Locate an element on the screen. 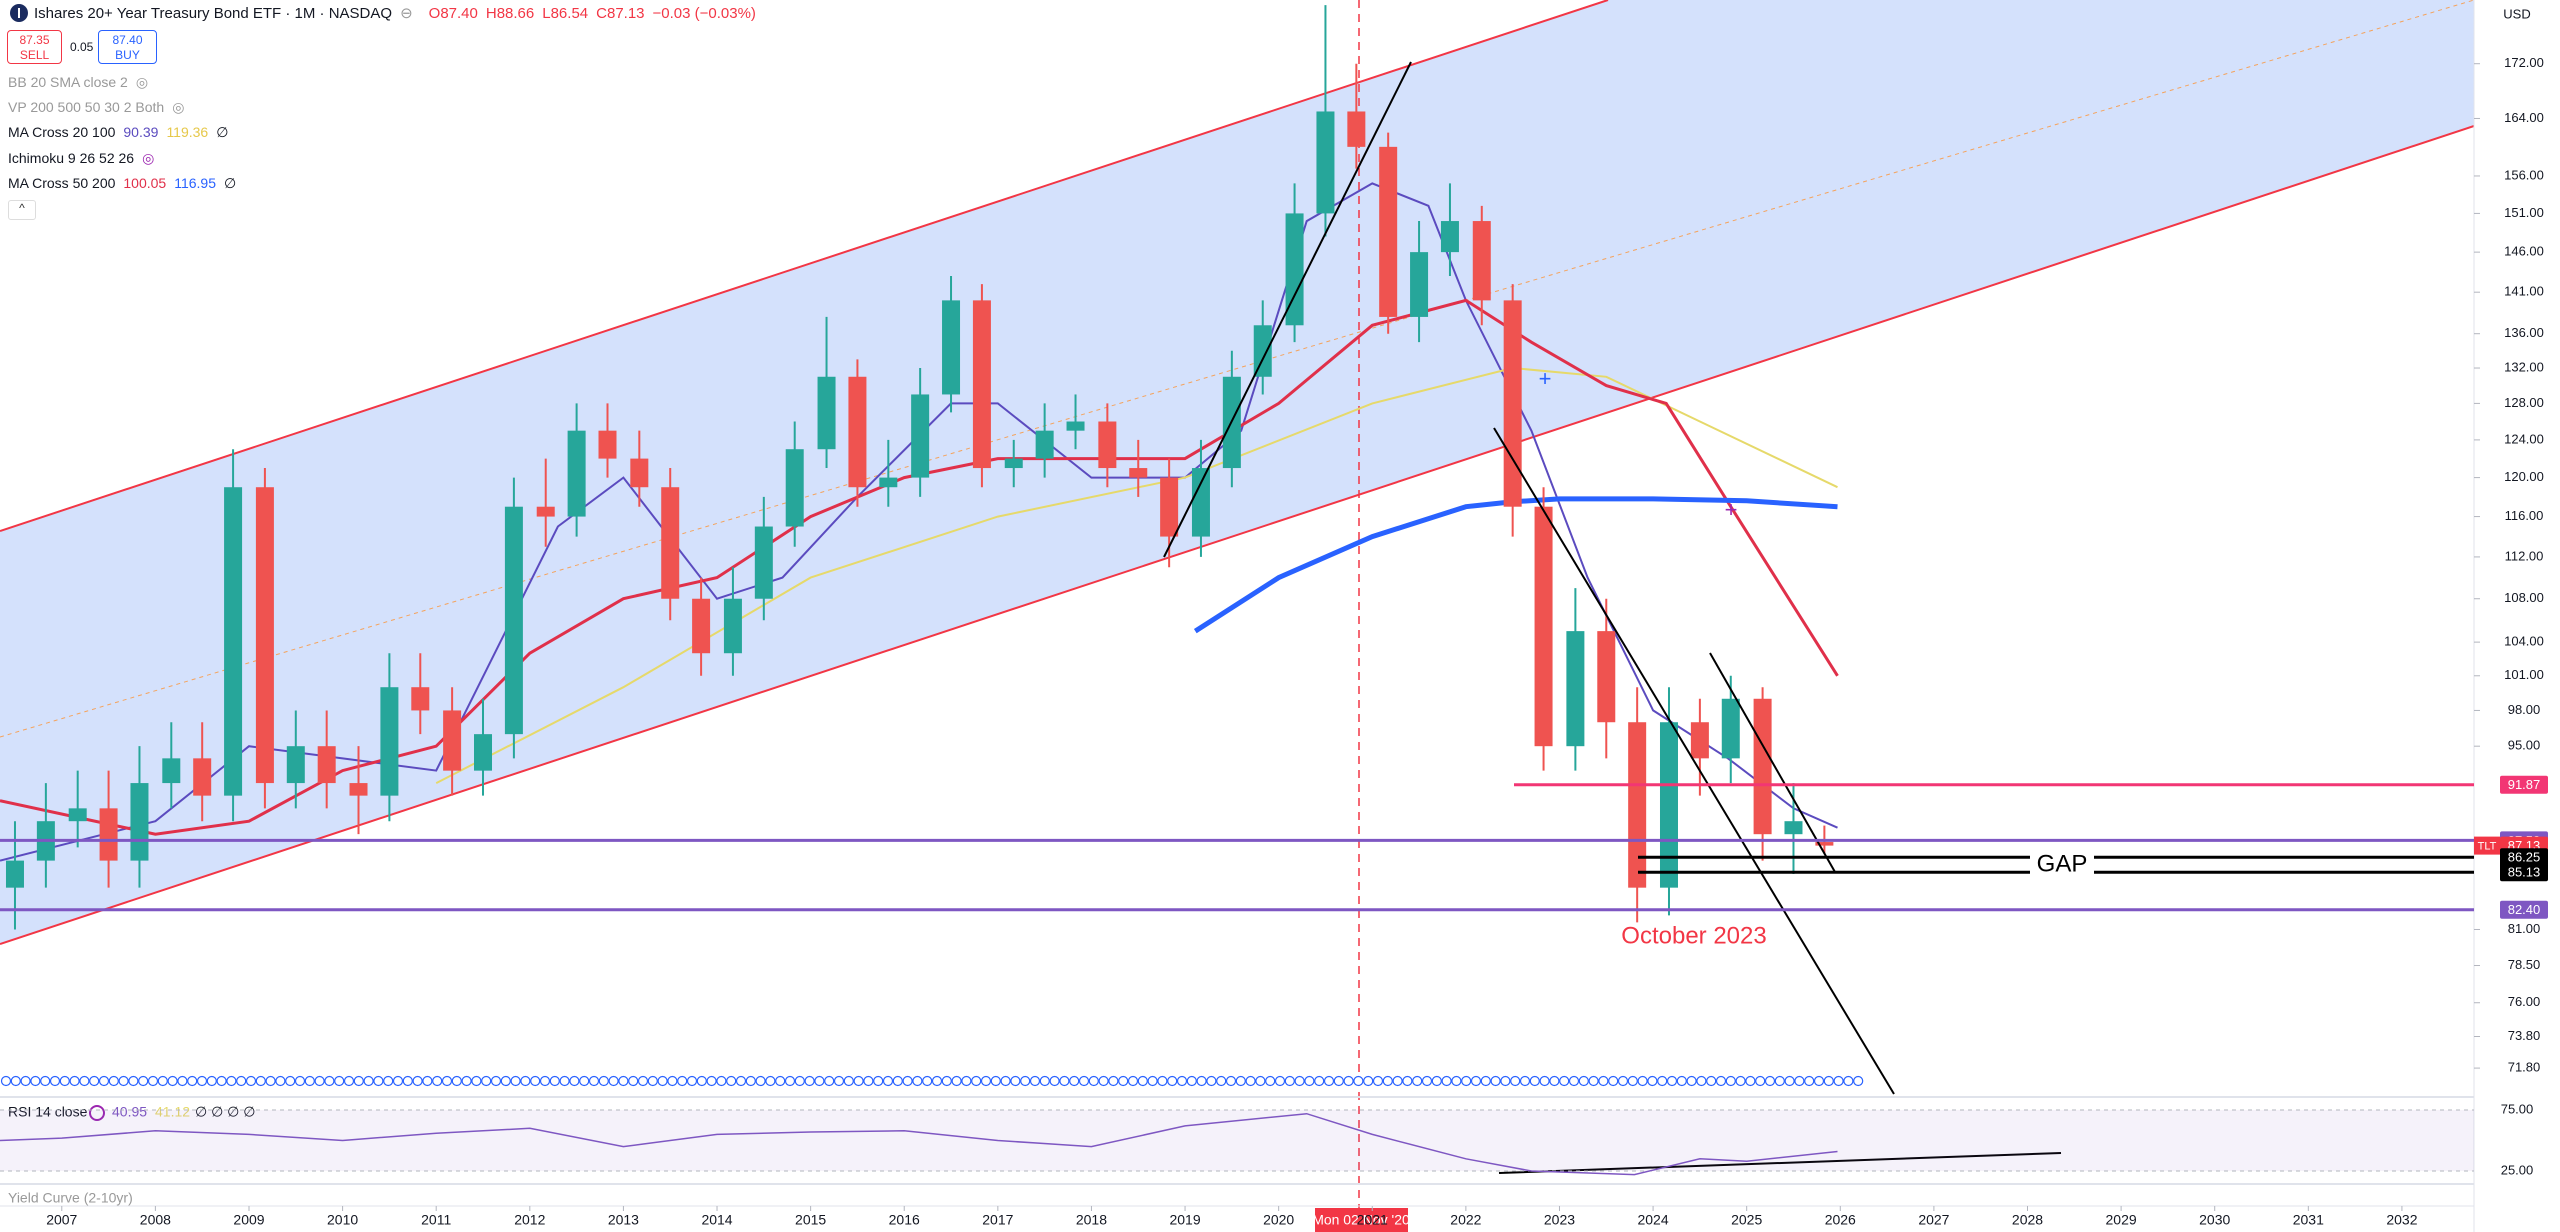  y-tick-label: 124.00 is located at coordinates (2524, 438).